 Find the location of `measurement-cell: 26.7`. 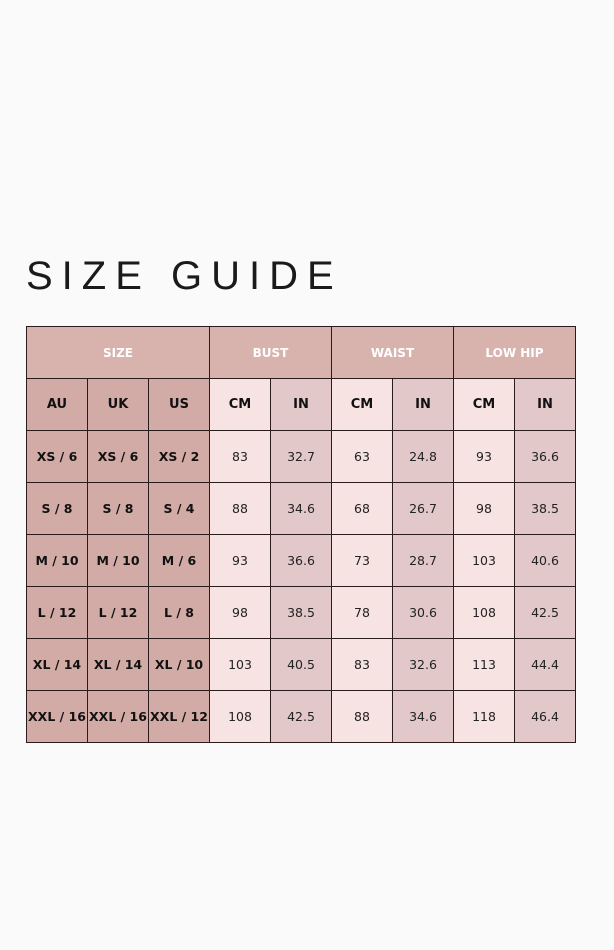

measurement-cell: 26.7 is located at coordinates (423, 508).